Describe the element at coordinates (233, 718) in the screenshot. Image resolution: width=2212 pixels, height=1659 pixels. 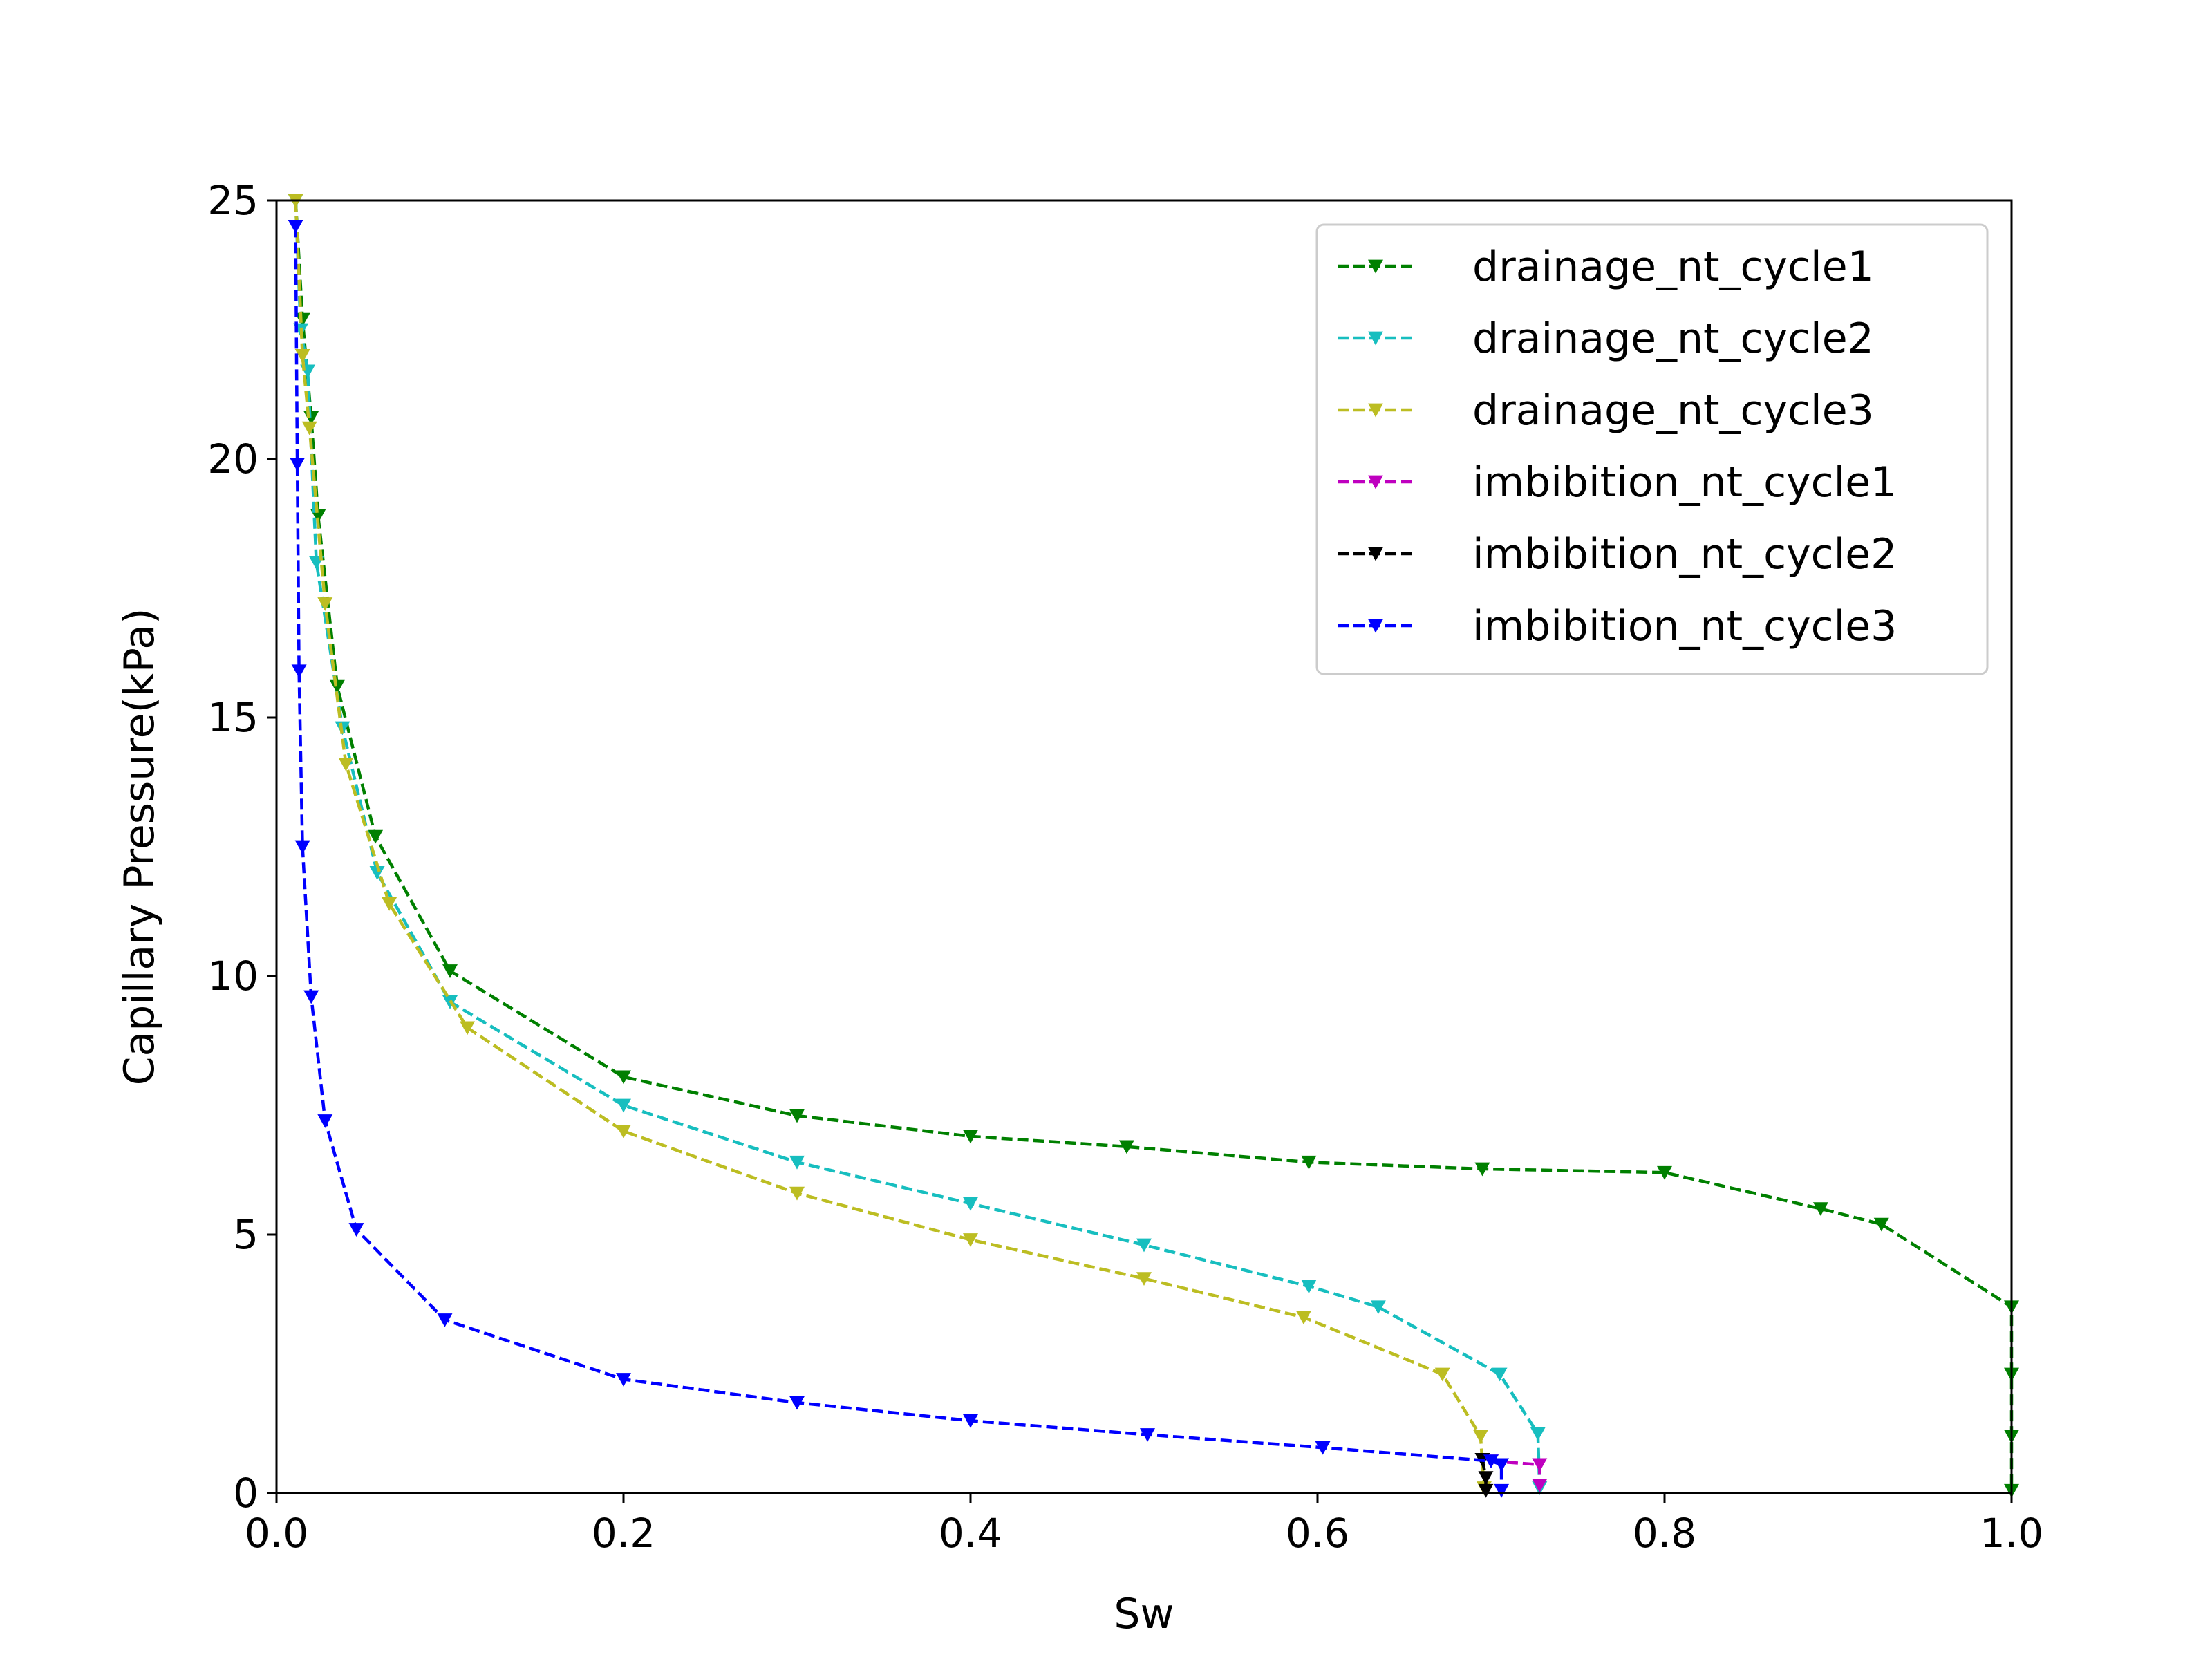
I see `y-tick-label: 15` at that location.